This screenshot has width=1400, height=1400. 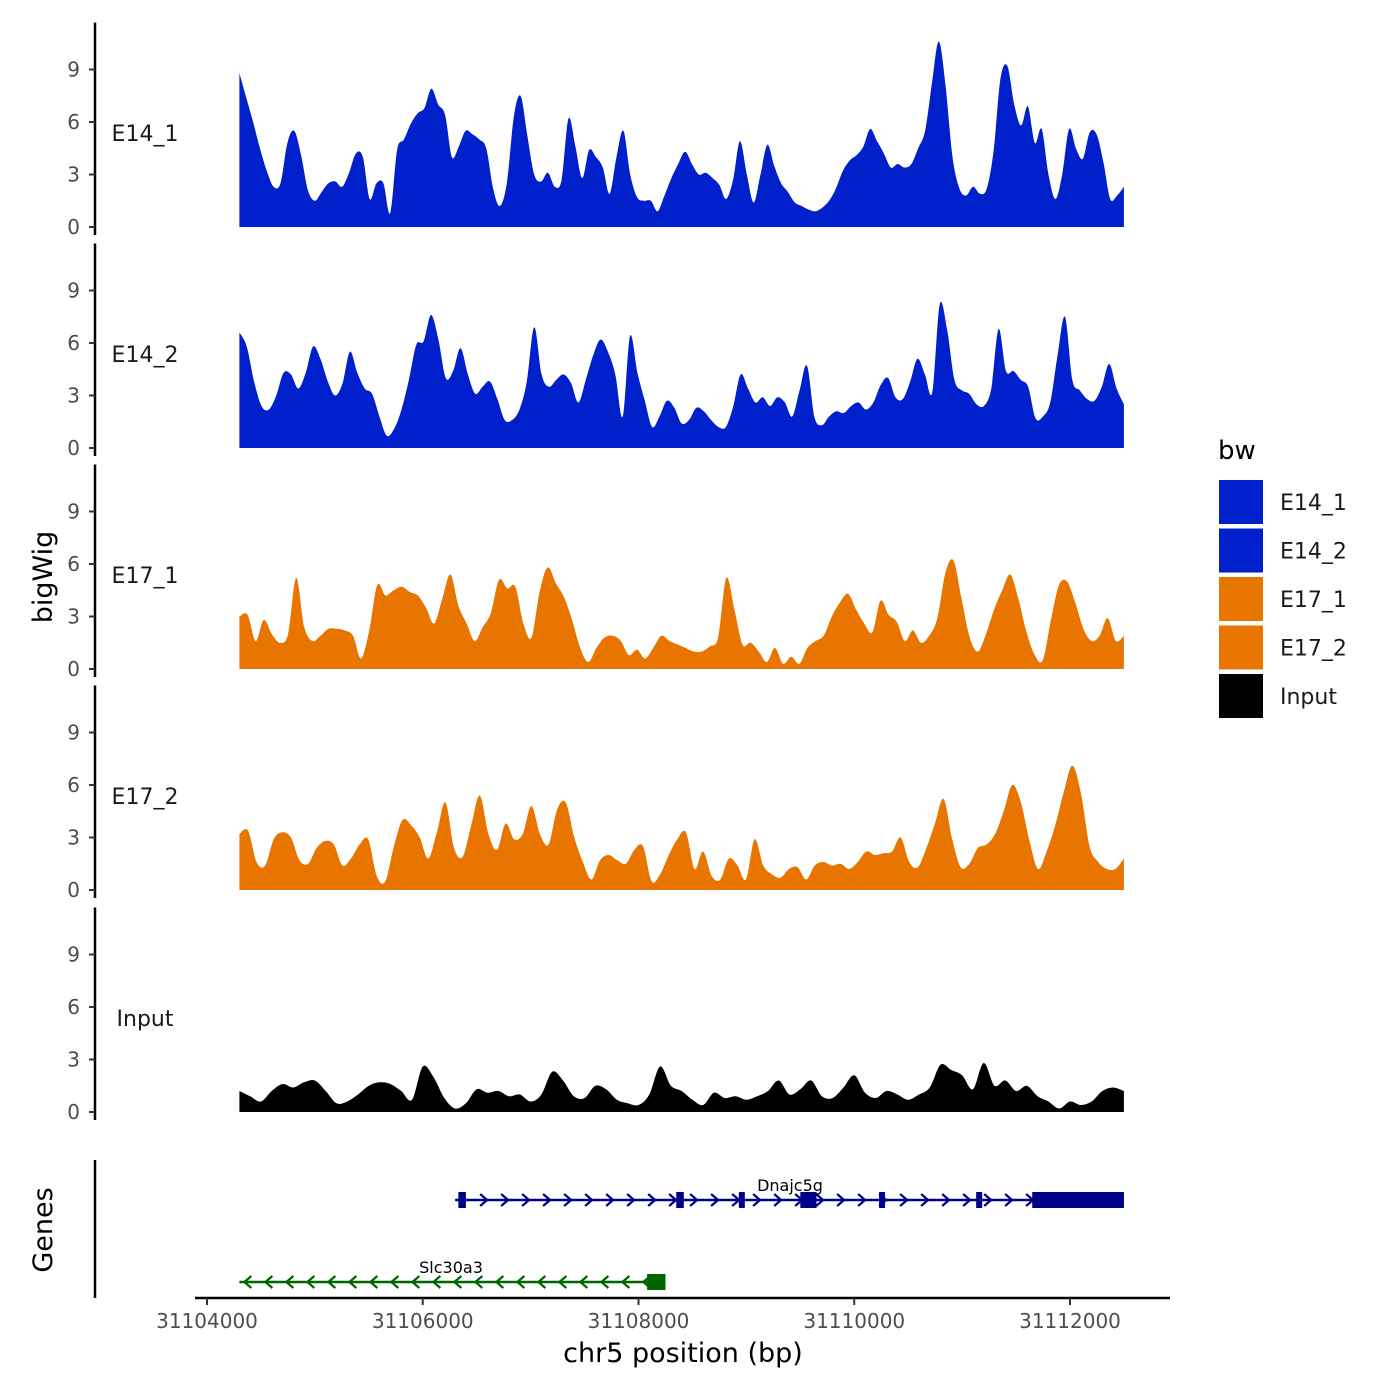 What do you see at coordinates (1313, 649) in the screenshot?
I see `legend-label: E17_2` at bounding box center [1313, 649].